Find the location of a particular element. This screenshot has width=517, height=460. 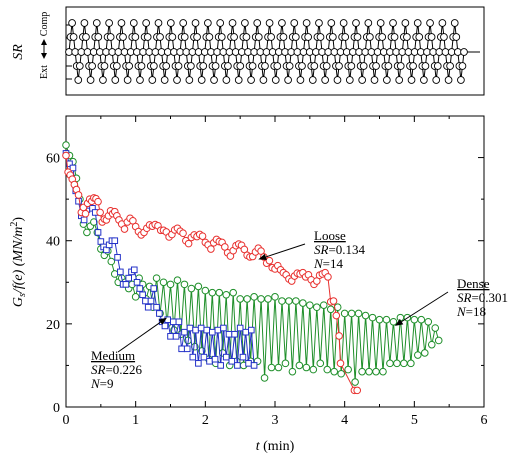

annotation-title: Dense is located at coordinates (473, 283).